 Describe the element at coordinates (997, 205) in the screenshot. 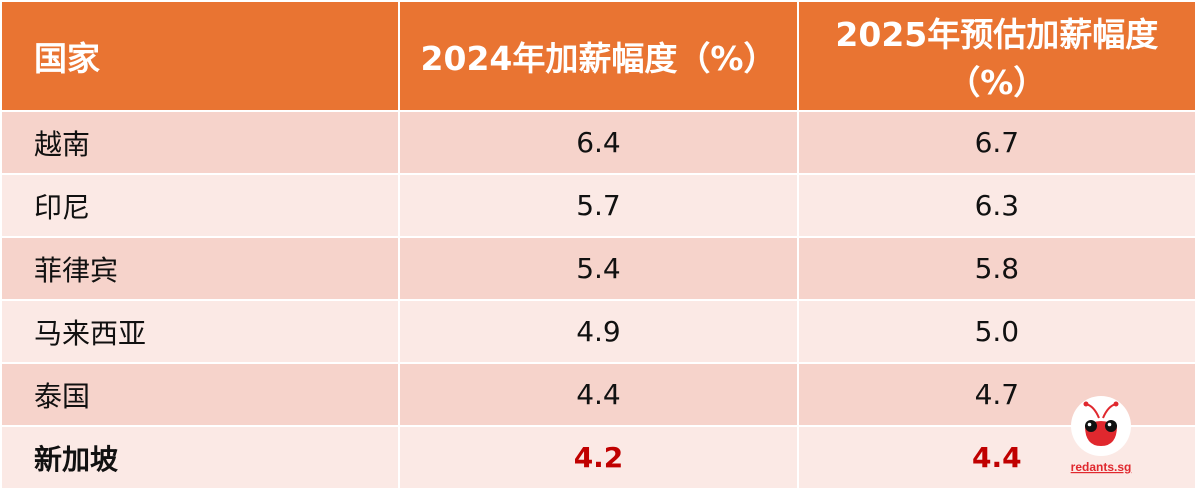

I see `value-2025-cell: 6.3` at that location.